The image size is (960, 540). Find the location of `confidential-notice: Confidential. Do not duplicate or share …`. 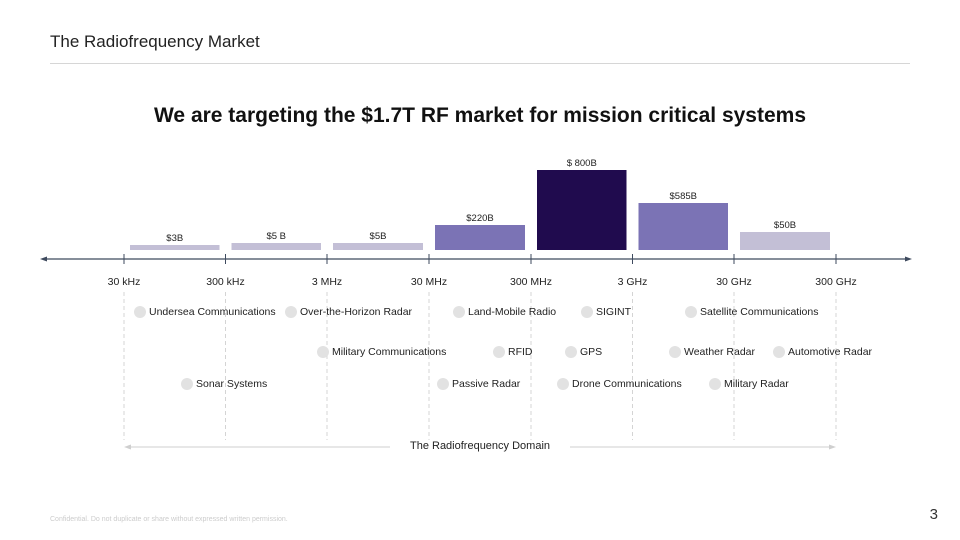

confidential-notice: Confidential. Do not duplicate or share … is located at coordinates (169, 519).